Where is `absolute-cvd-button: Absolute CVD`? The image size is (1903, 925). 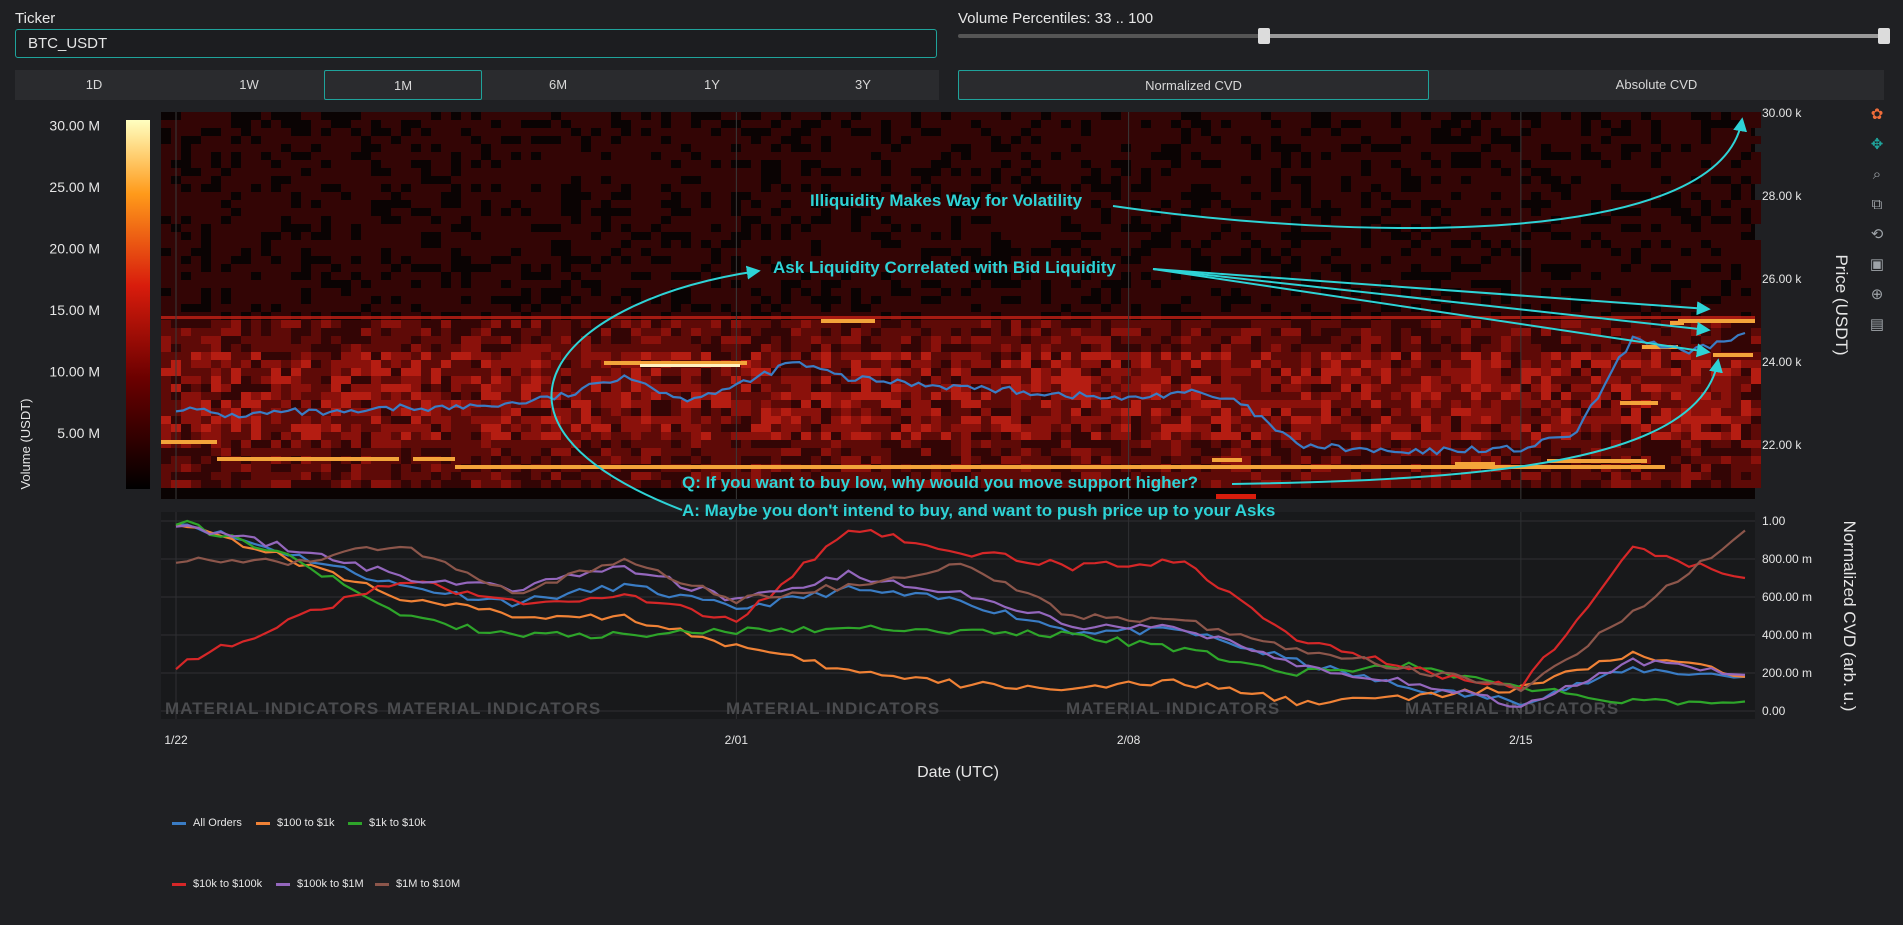 absolute-cvd-button: Absolute CVD is located at coordinates (1656, 84).